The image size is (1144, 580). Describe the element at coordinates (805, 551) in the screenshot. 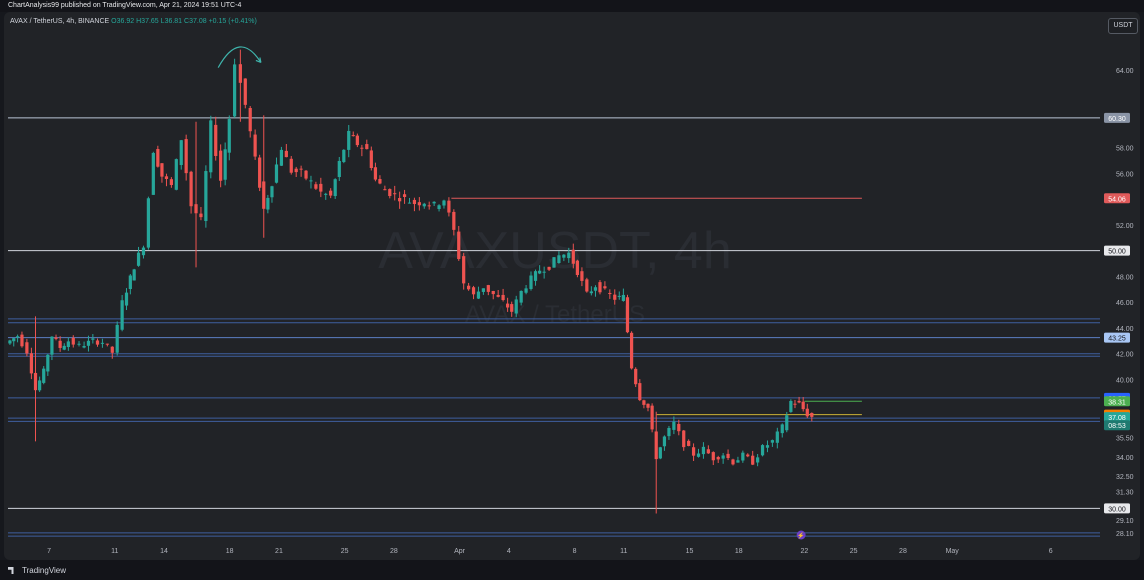

I see `x-tick-label: 22` at that location.